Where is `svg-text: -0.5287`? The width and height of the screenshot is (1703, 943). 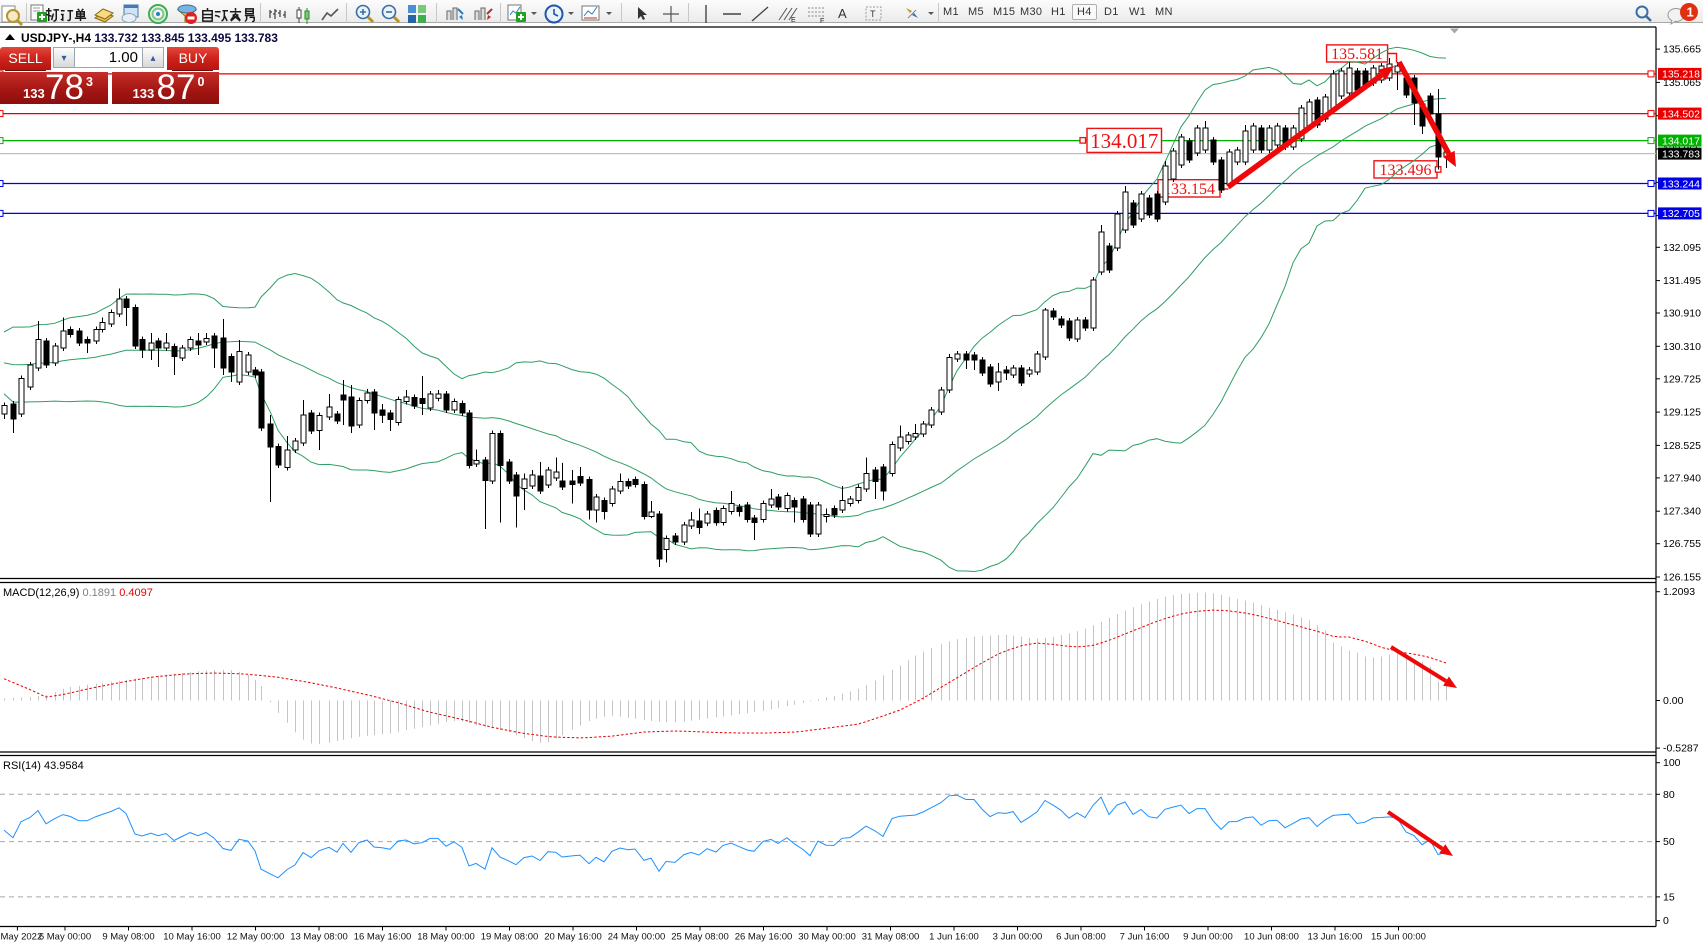
svg-text: -0.5287 is located at coordinates (1681, 749).